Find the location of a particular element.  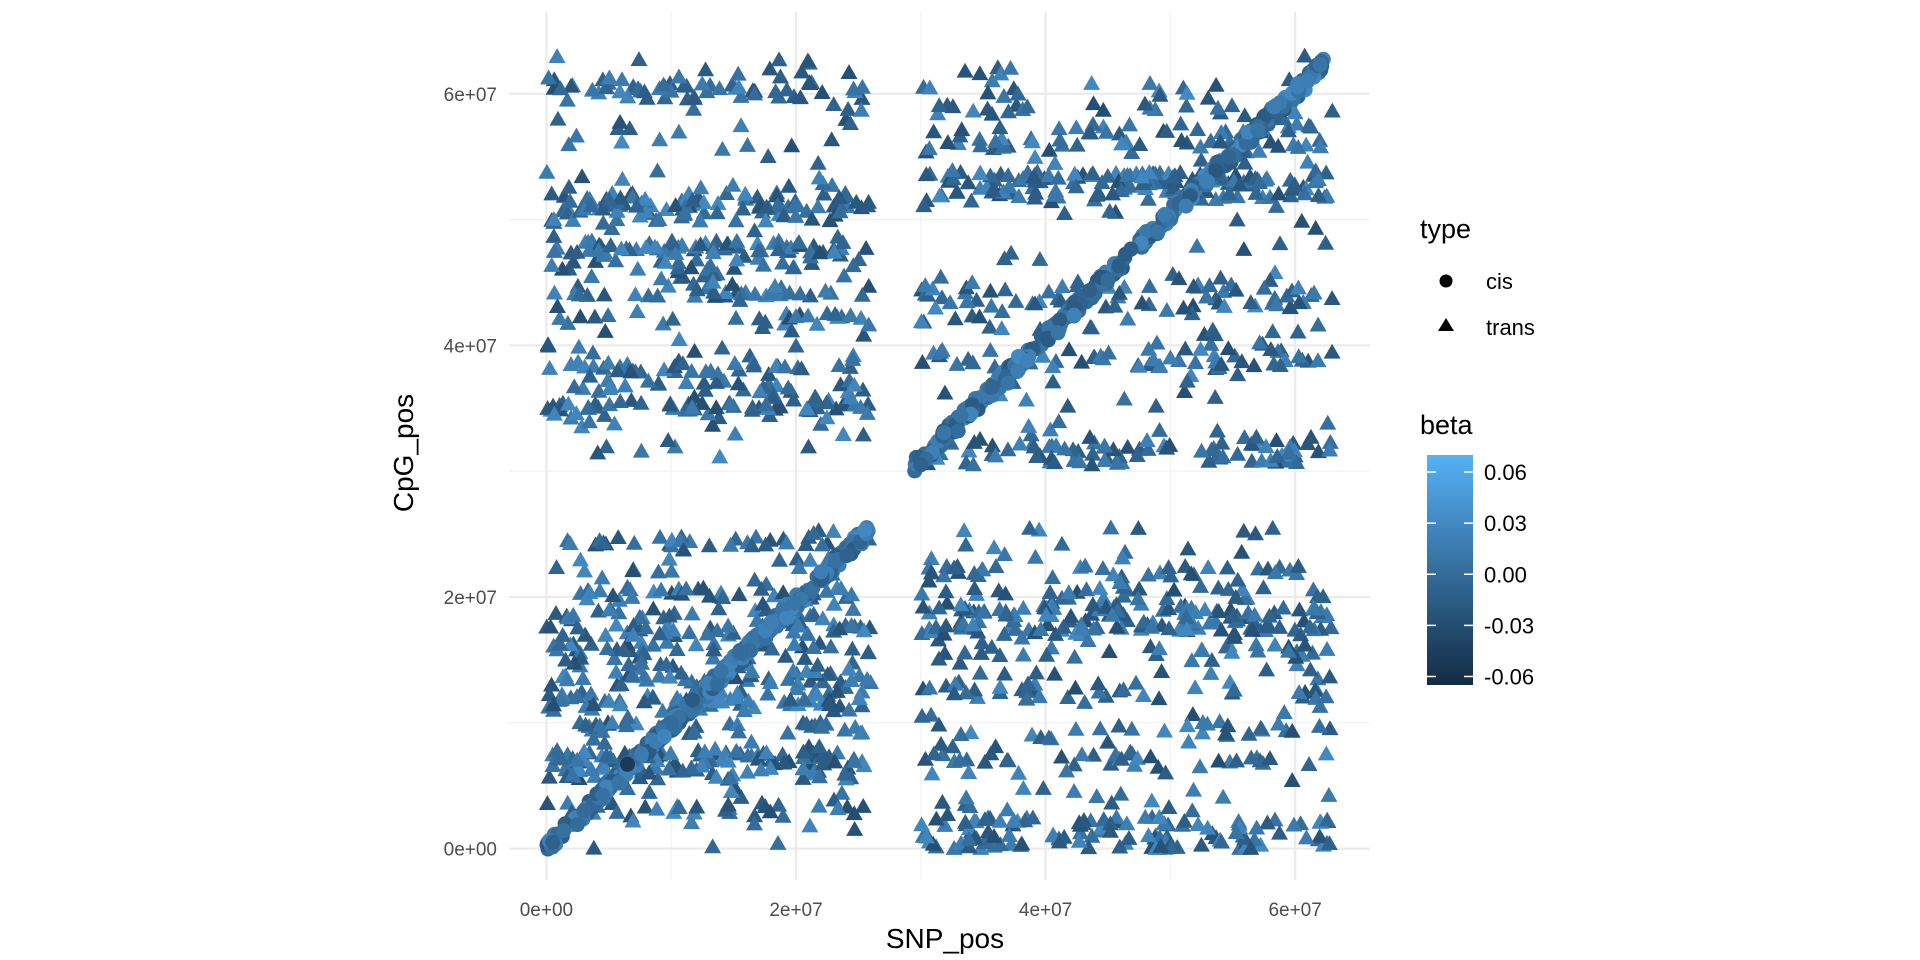

y-tick-label: 0e+00 is located at coordinates (470, 850).